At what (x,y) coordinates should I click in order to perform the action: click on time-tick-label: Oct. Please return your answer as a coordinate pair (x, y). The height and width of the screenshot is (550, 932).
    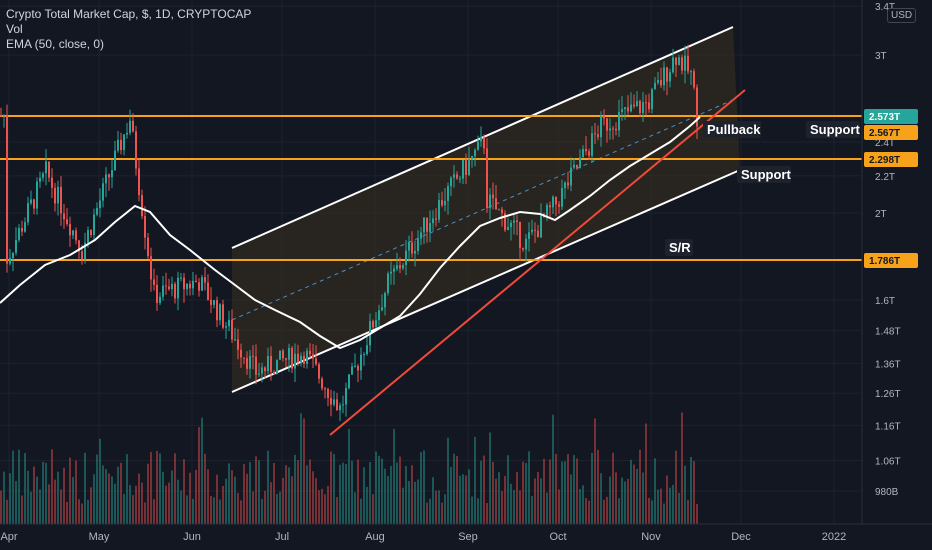
    Looking at the image, I should click on (557, 537).